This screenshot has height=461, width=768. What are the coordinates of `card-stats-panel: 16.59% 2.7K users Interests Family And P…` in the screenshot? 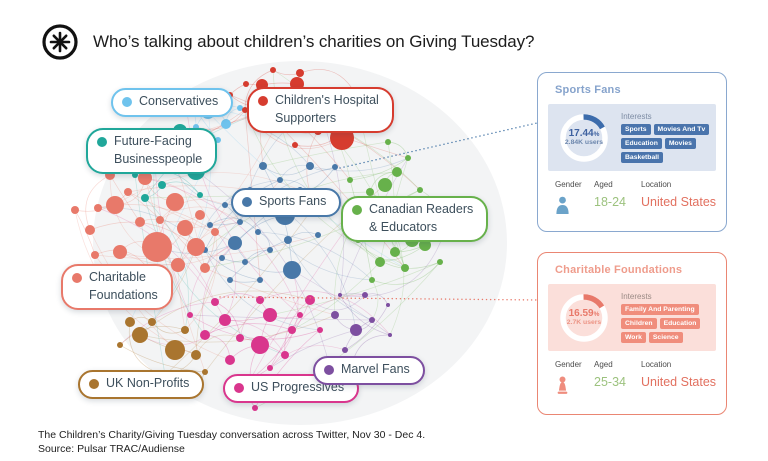 It's located at (632, 317).